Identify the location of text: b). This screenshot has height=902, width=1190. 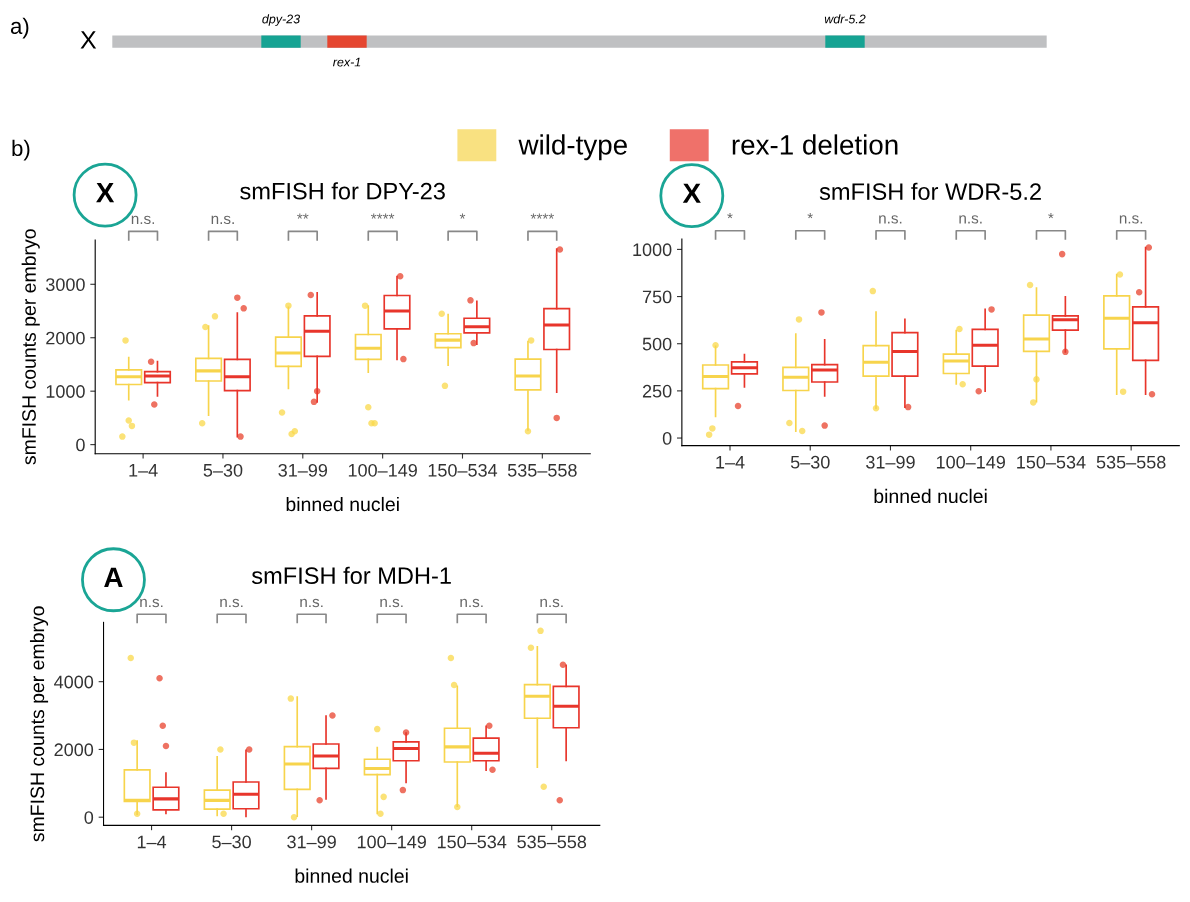
(21, 150).